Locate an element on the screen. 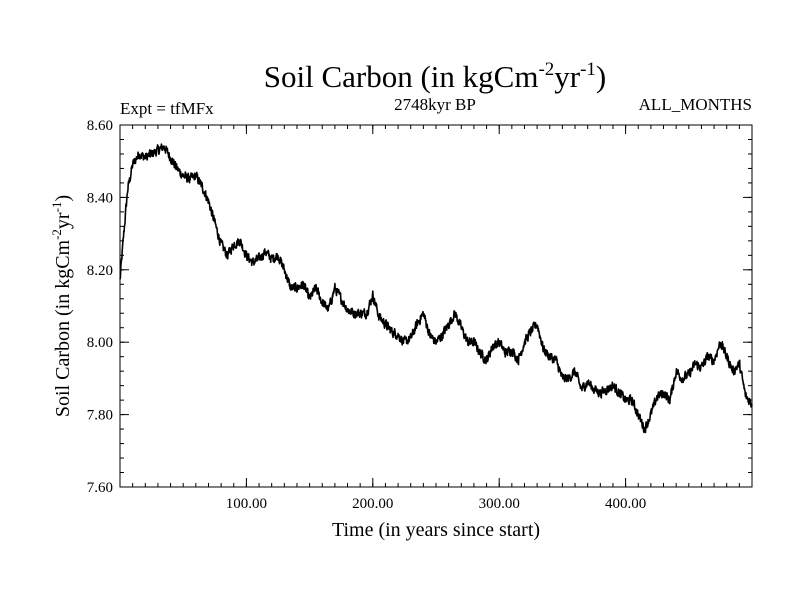 This screenshot has width=800, height=600. y-tick-label: 8.60 is located at coordinates (100, 126).